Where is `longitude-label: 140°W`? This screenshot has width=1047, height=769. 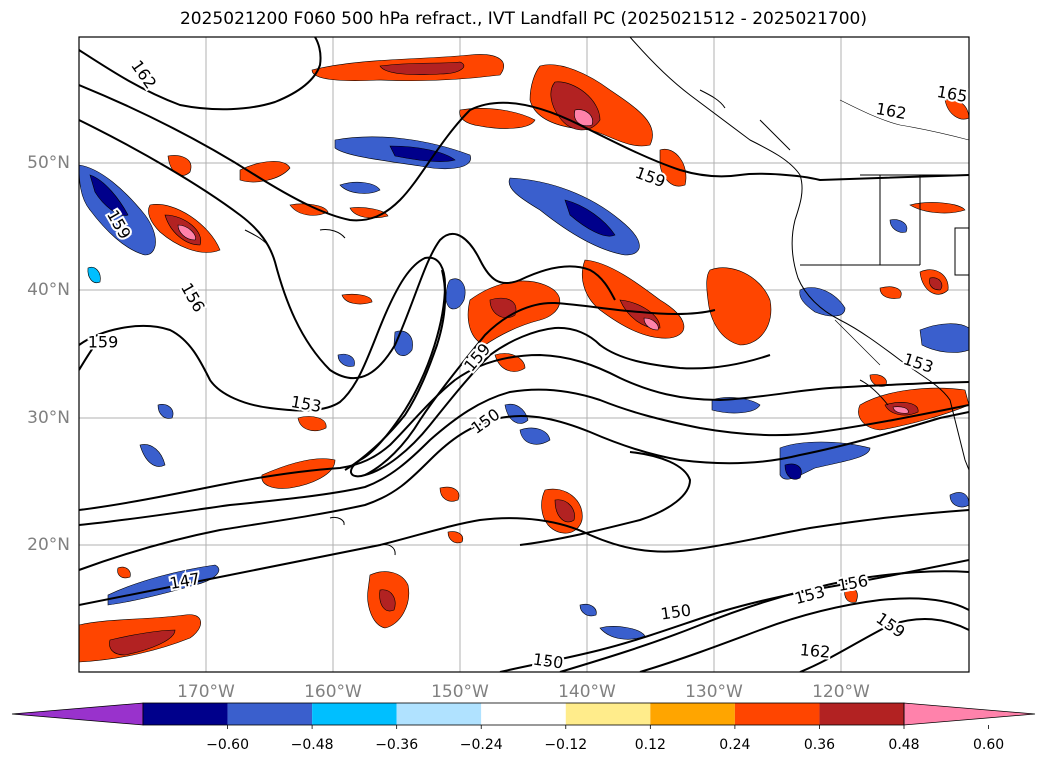 longitude-label: 140°W is located at coordinates (587, 692).